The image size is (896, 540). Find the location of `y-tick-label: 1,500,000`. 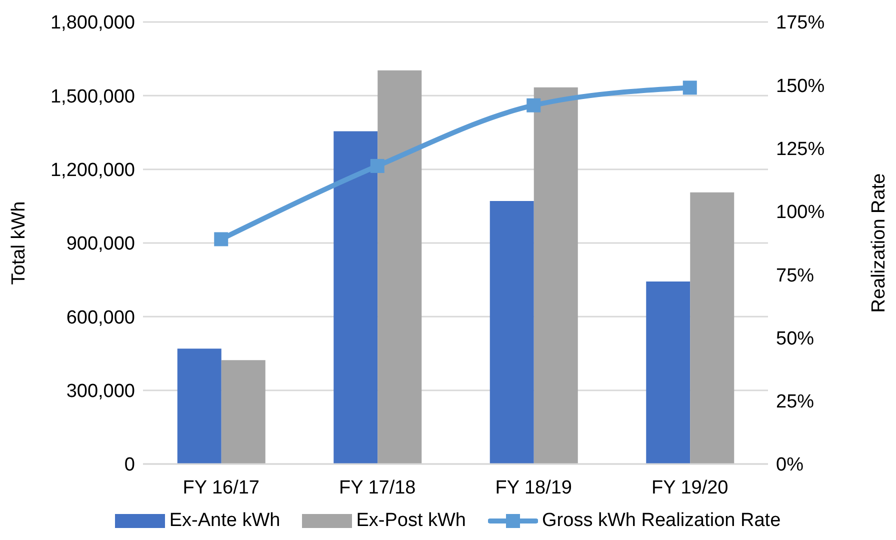

y-tick-label: 1,500,000 is located at coordinates (92, 97).